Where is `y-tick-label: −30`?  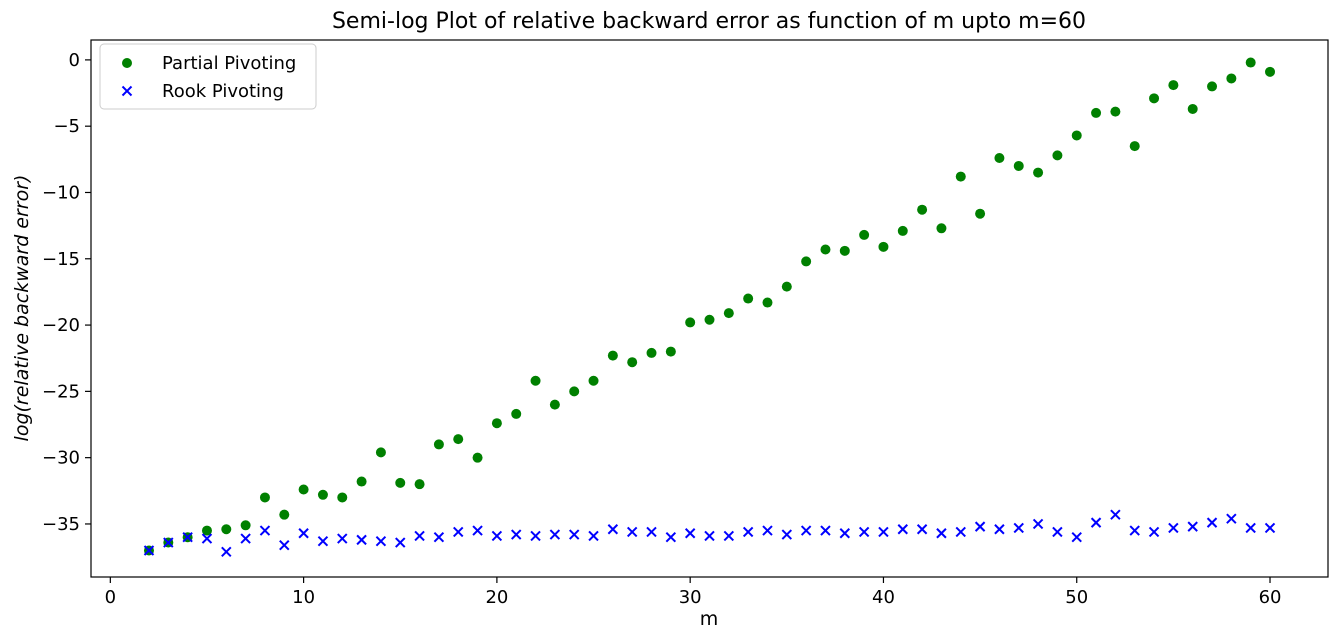 y-tick-label: −30 is located at coordinates (61, 458).